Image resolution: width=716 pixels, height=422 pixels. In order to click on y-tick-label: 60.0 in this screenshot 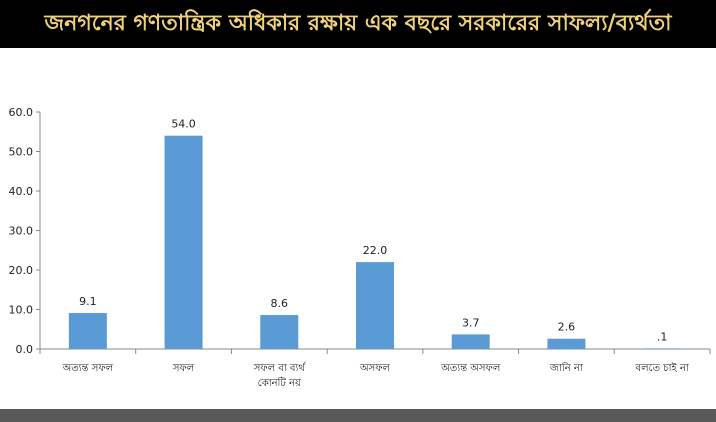, I will do `click(21, 112)`.